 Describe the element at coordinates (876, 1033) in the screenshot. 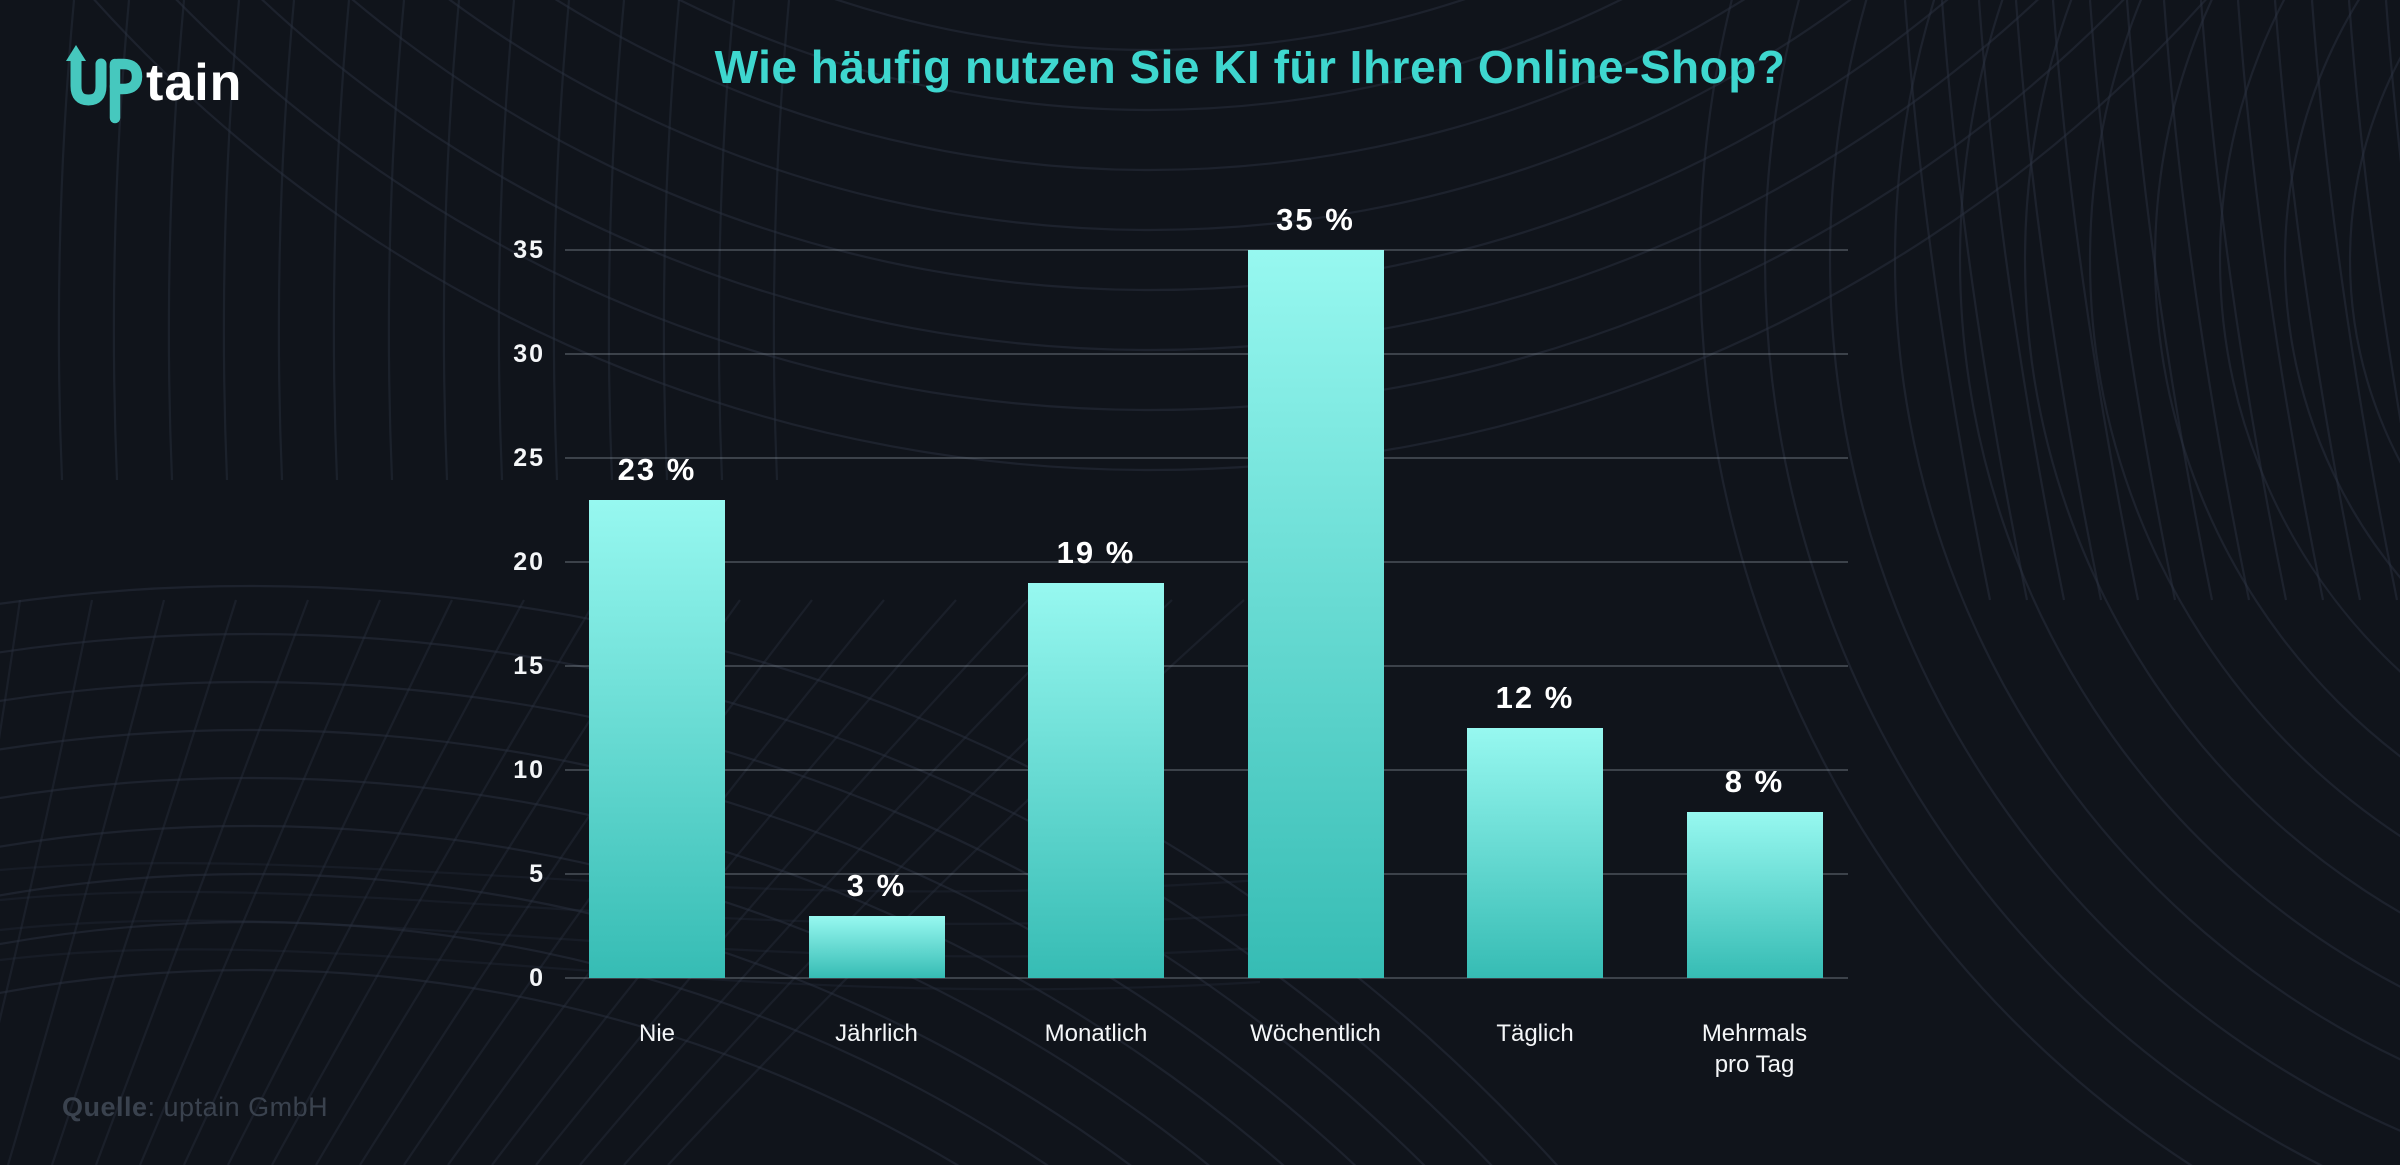

I see `bar-category-label: Jährlich` at that location.